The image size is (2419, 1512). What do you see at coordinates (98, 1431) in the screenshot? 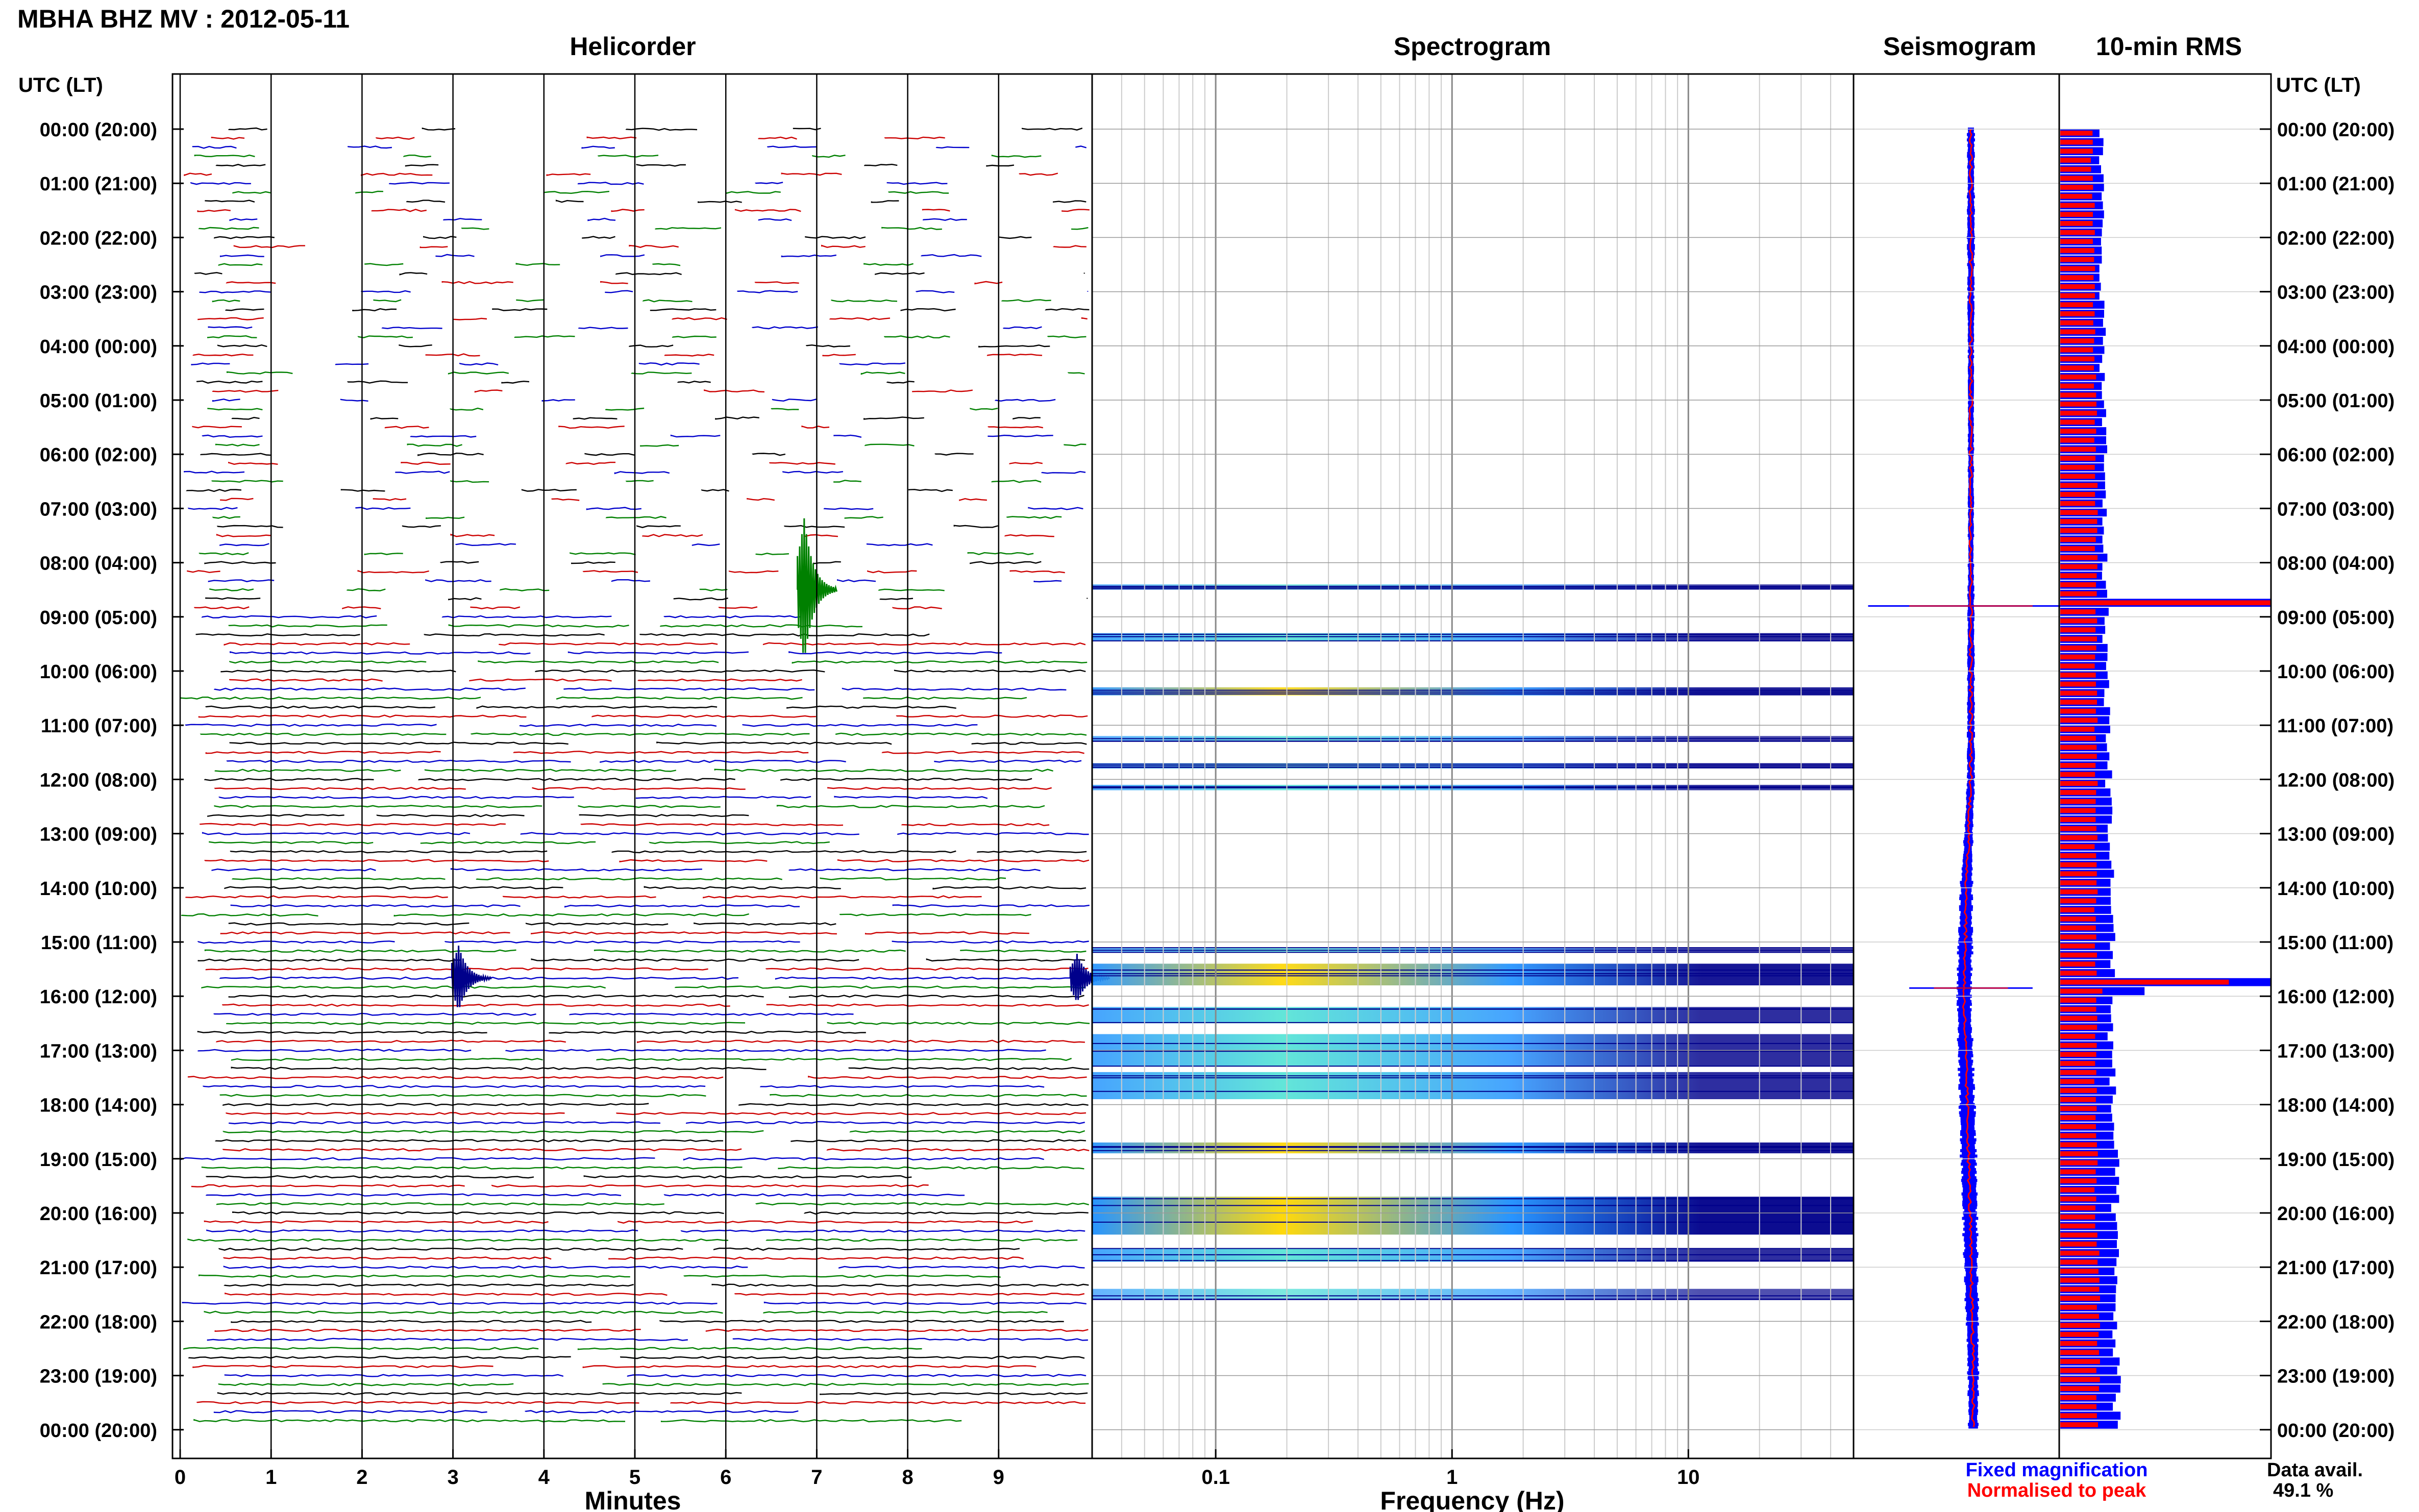
I see `time-label-left: 00:00 (20:00)` at bounding box center [98, 1431].